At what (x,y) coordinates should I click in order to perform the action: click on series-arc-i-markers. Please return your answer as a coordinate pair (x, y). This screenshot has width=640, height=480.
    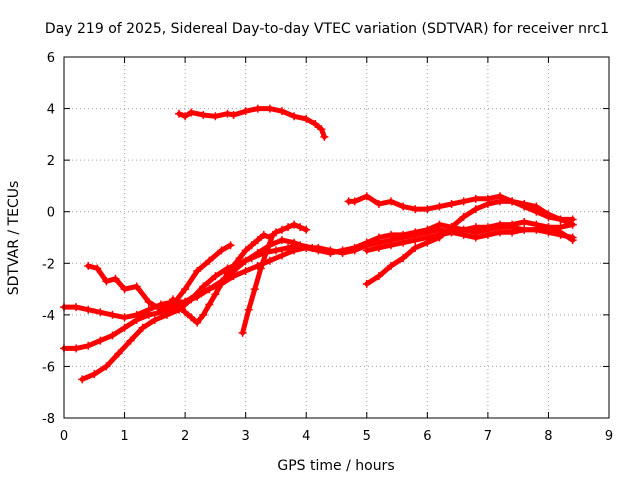
    Looking at the image, I should click on (469, 236).